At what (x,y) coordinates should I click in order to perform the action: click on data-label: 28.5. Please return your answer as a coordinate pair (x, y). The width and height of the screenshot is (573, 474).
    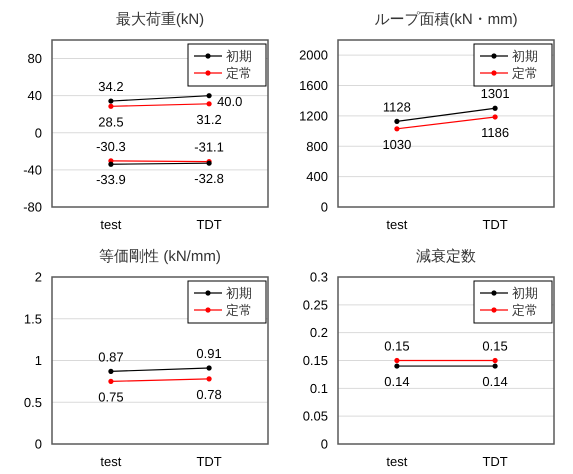
    Looking at the image, I should click on (111, 122).